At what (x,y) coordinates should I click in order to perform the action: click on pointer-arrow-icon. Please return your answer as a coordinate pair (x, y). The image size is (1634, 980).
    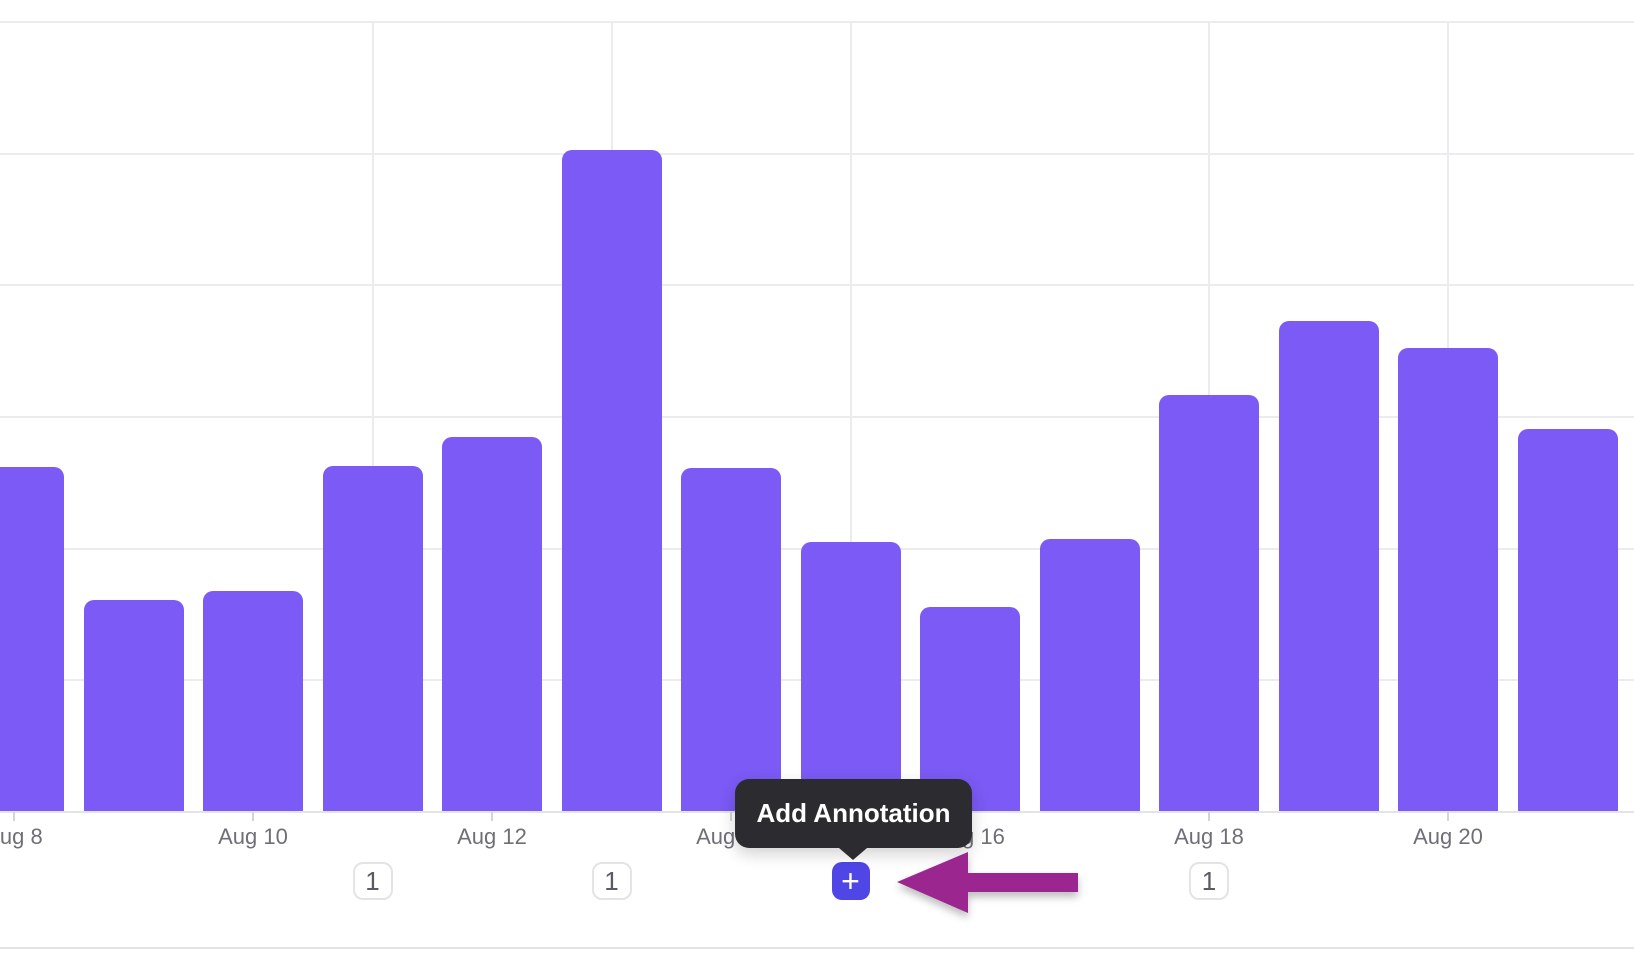
    Looking at the image, I should click on (987, 882).